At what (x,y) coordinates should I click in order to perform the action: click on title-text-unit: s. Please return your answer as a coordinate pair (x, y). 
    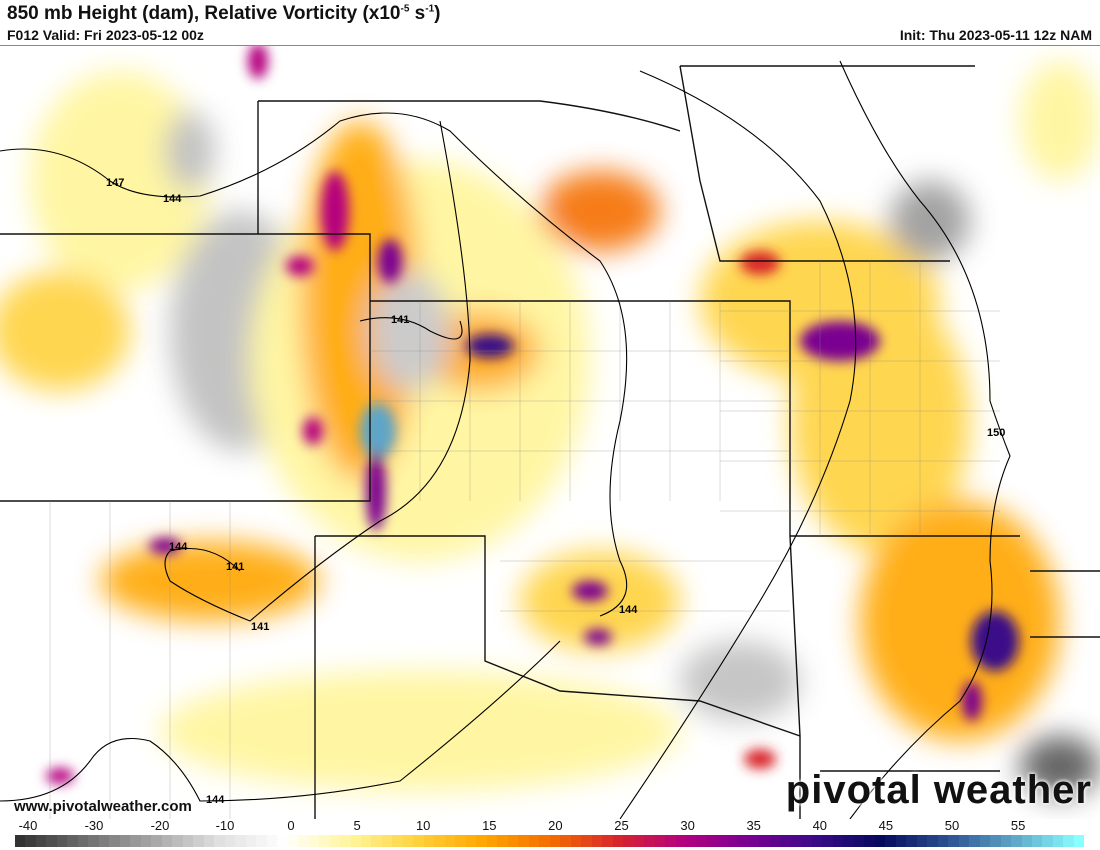
    Looking at the image, I should click on (417, 13).